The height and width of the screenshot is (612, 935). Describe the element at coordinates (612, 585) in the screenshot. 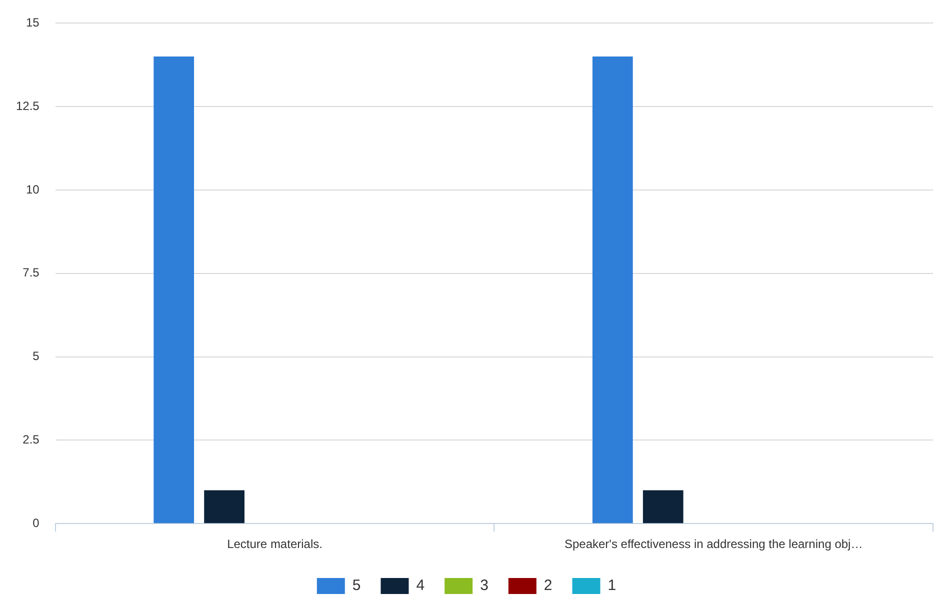

I see `legend-label: 1` at that location.